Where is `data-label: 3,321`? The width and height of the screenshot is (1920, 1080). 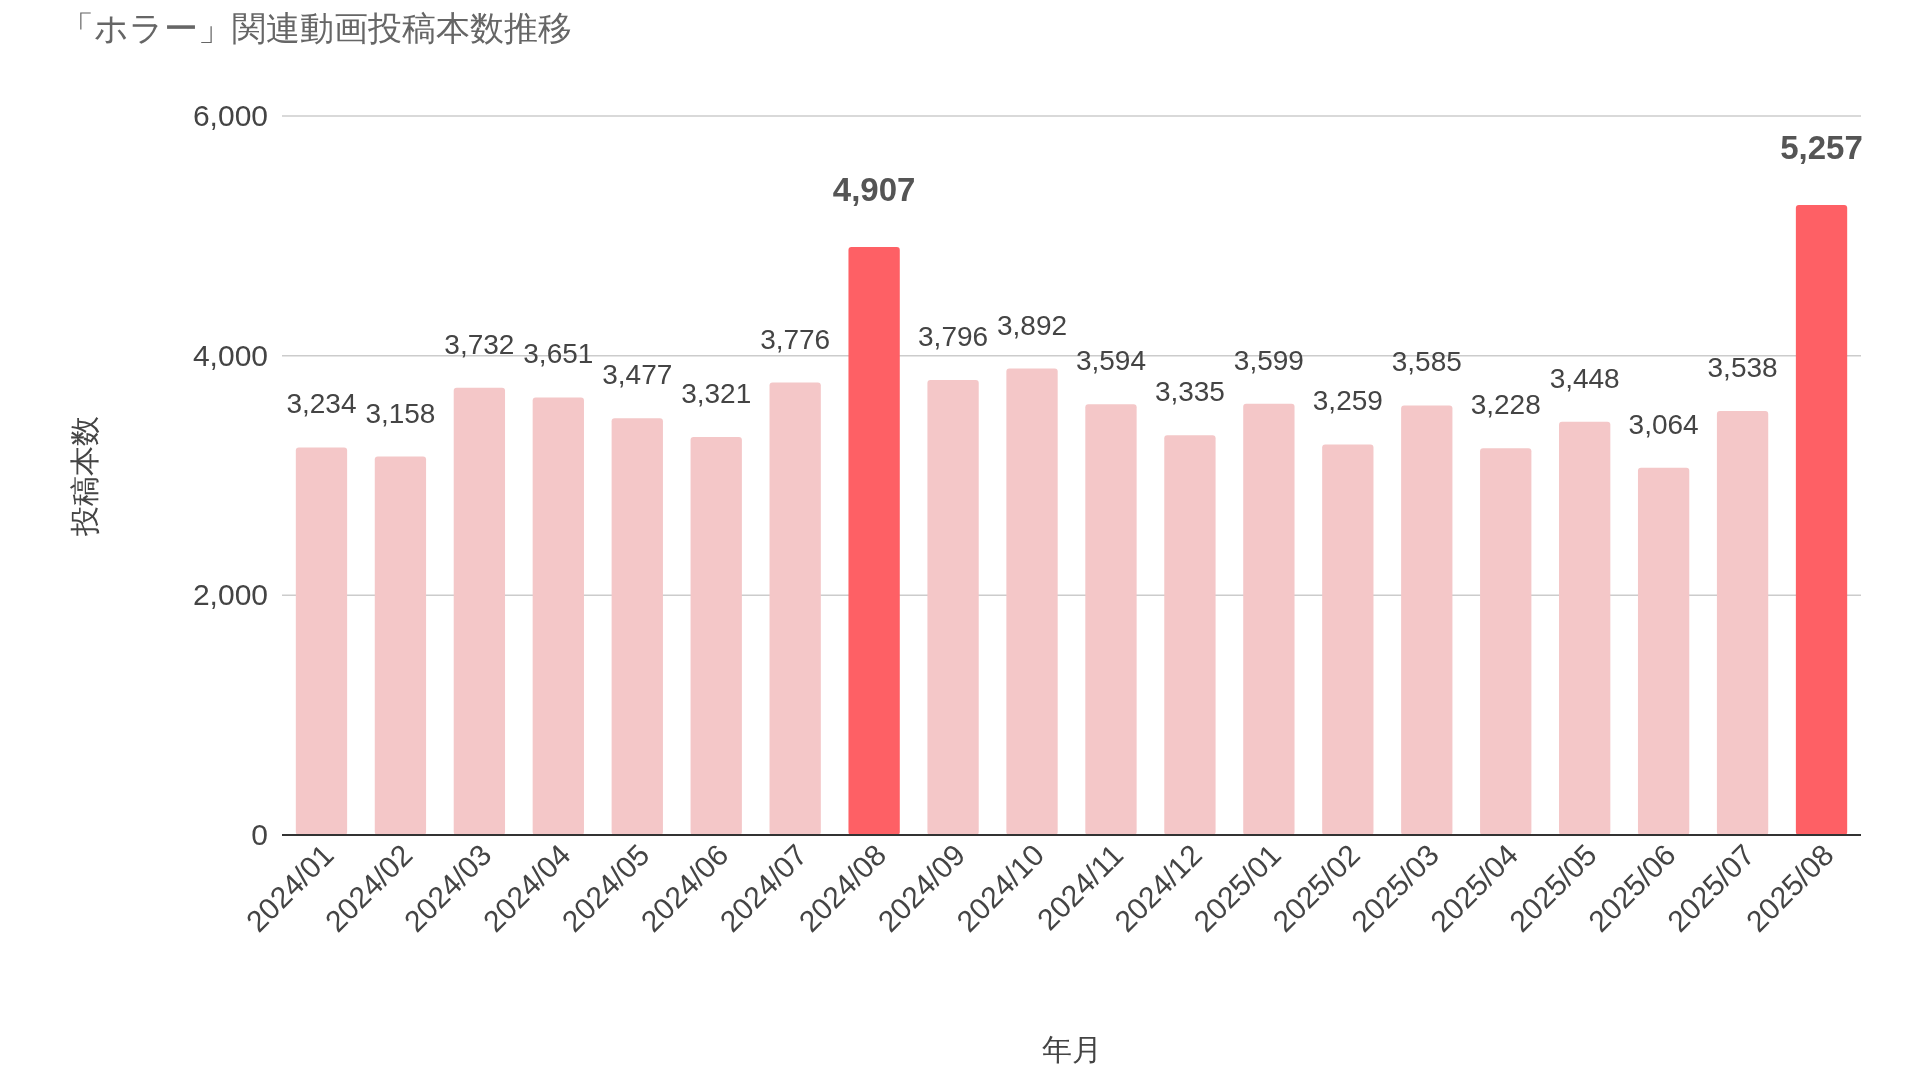
data-label: 3,321 is located at coordinates (716, 394).